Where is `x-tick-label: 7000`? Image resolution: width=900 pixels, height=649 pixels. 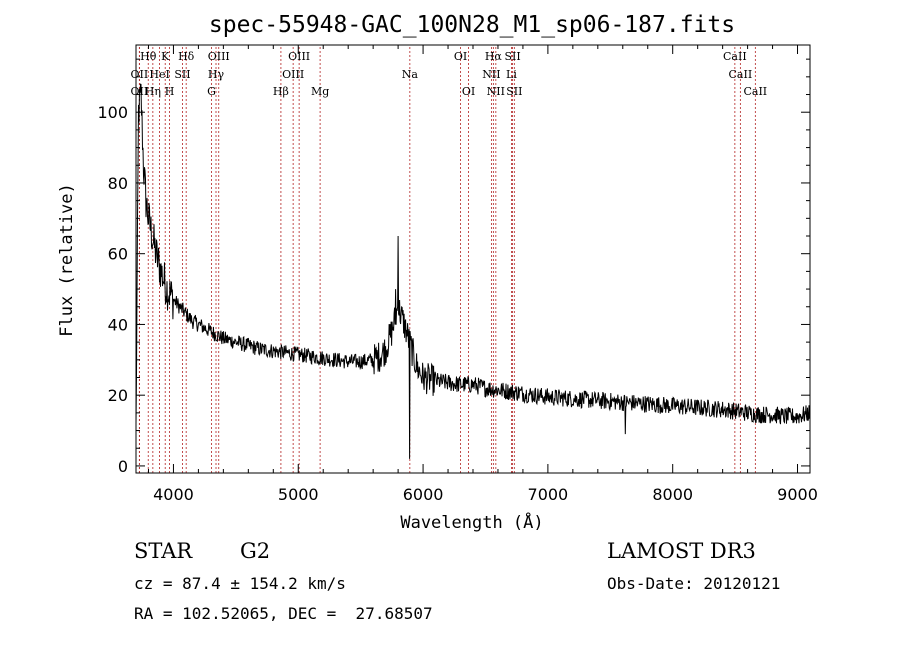
x-tick-label: 7000 is located at coordinates (548, 494).